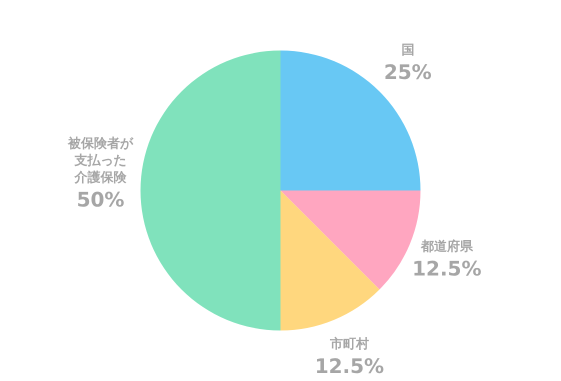  What do you see at coordinates (100, 200) in the screenshot?
I see `data-label: 50%` at bounding box center [100, 200].